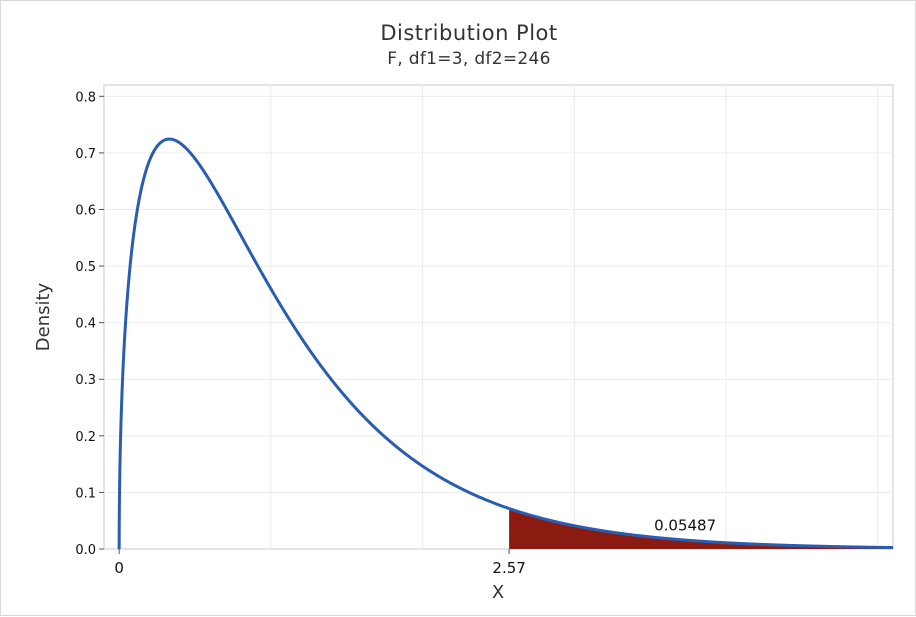 Image resolution: width=916 pixels, height=617 pixels. I want to click on chart-title: Distribution Plot, so click(468, 33).